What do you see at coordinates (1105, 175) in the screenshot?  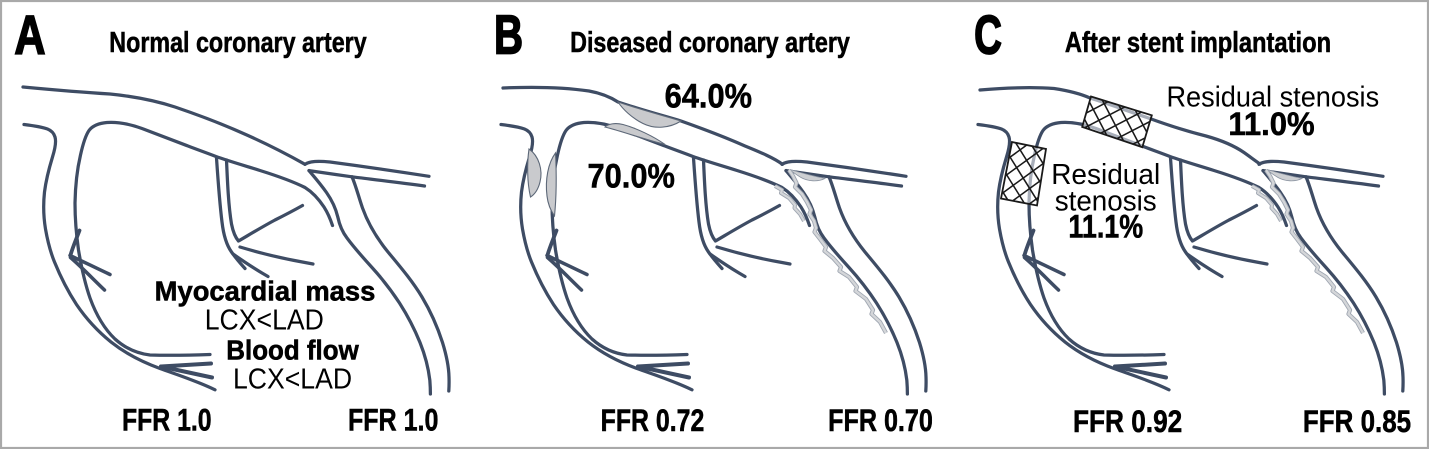 I see `svg-text: Residual` at bounding box center [1105, 175].